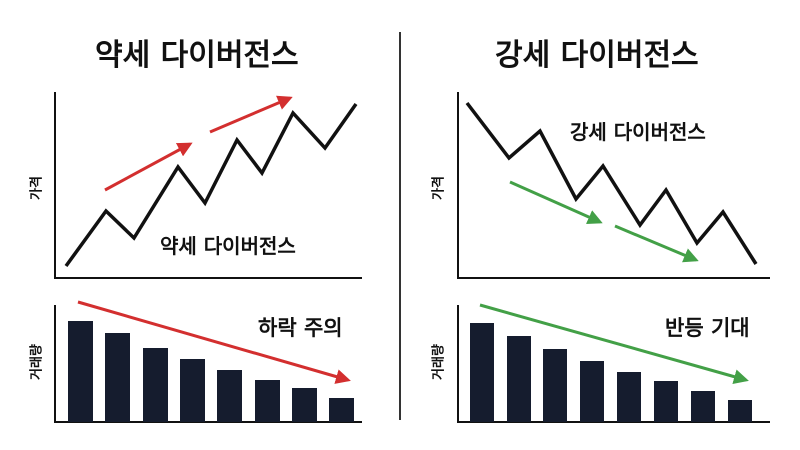  What do you see at coordinates (214, 342) in the screenshot?
I see `bearish-volume-arrow` at bounding box center [214, 342].